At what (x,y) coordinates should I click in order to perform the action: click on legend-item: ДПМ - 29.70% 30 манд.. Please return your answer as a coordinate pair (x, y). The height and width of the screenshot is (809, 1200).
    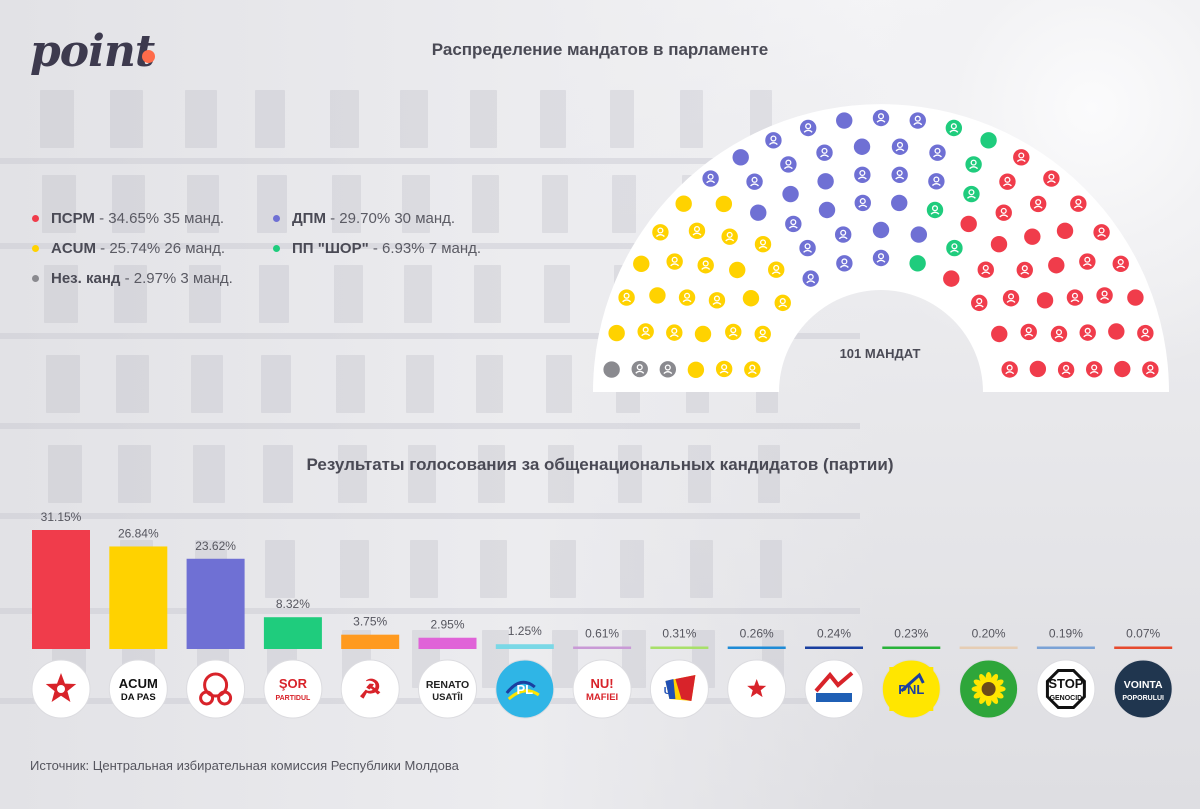
    Looking at the image, I should click on (364, 218).